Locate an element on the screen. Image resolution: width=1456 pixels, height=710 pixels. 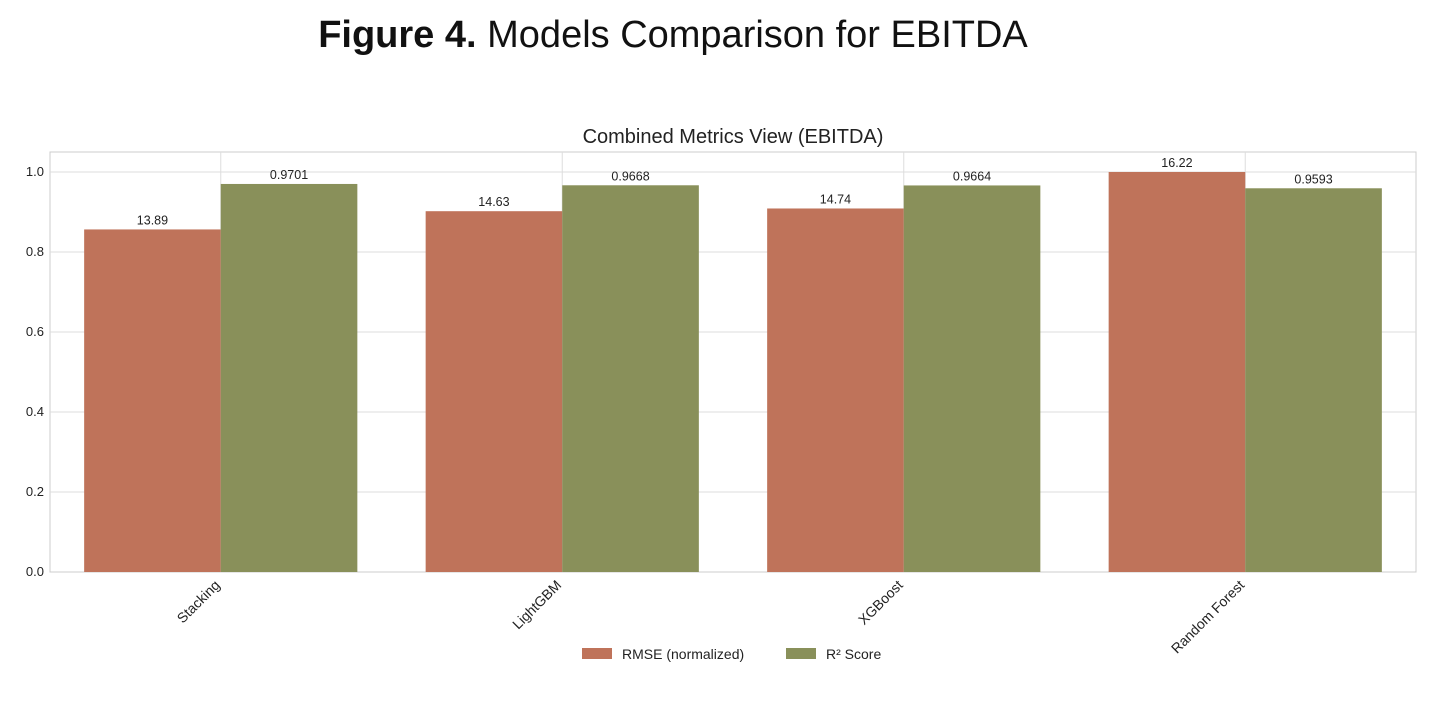
x-tick-label: Stacking is located at coordinates (198, 601).